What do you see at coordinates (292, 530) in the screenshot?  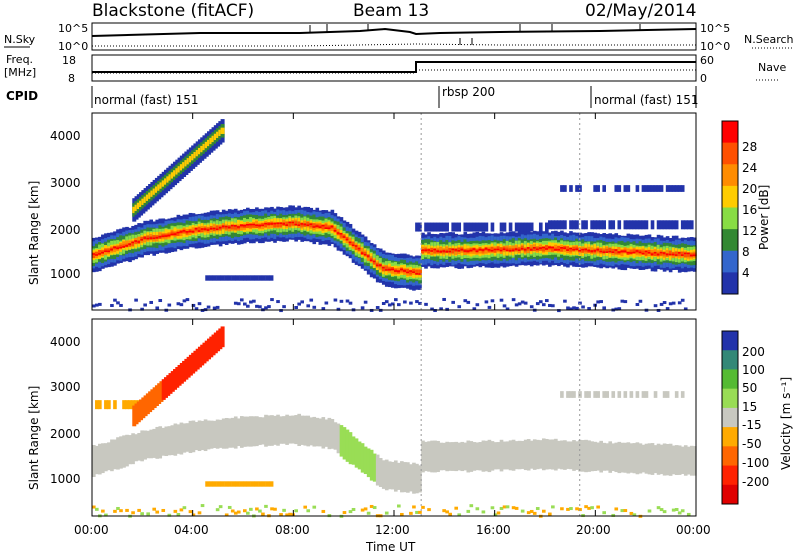 I see `x-tick-0800: 08:00` at bounding box center [292, 530].